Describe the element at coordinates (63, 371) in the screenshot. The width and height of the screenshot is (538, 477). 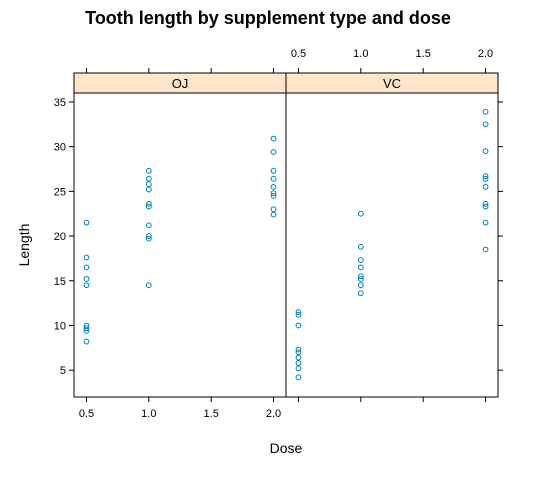
I see `y-tick-label: 5` at that location.